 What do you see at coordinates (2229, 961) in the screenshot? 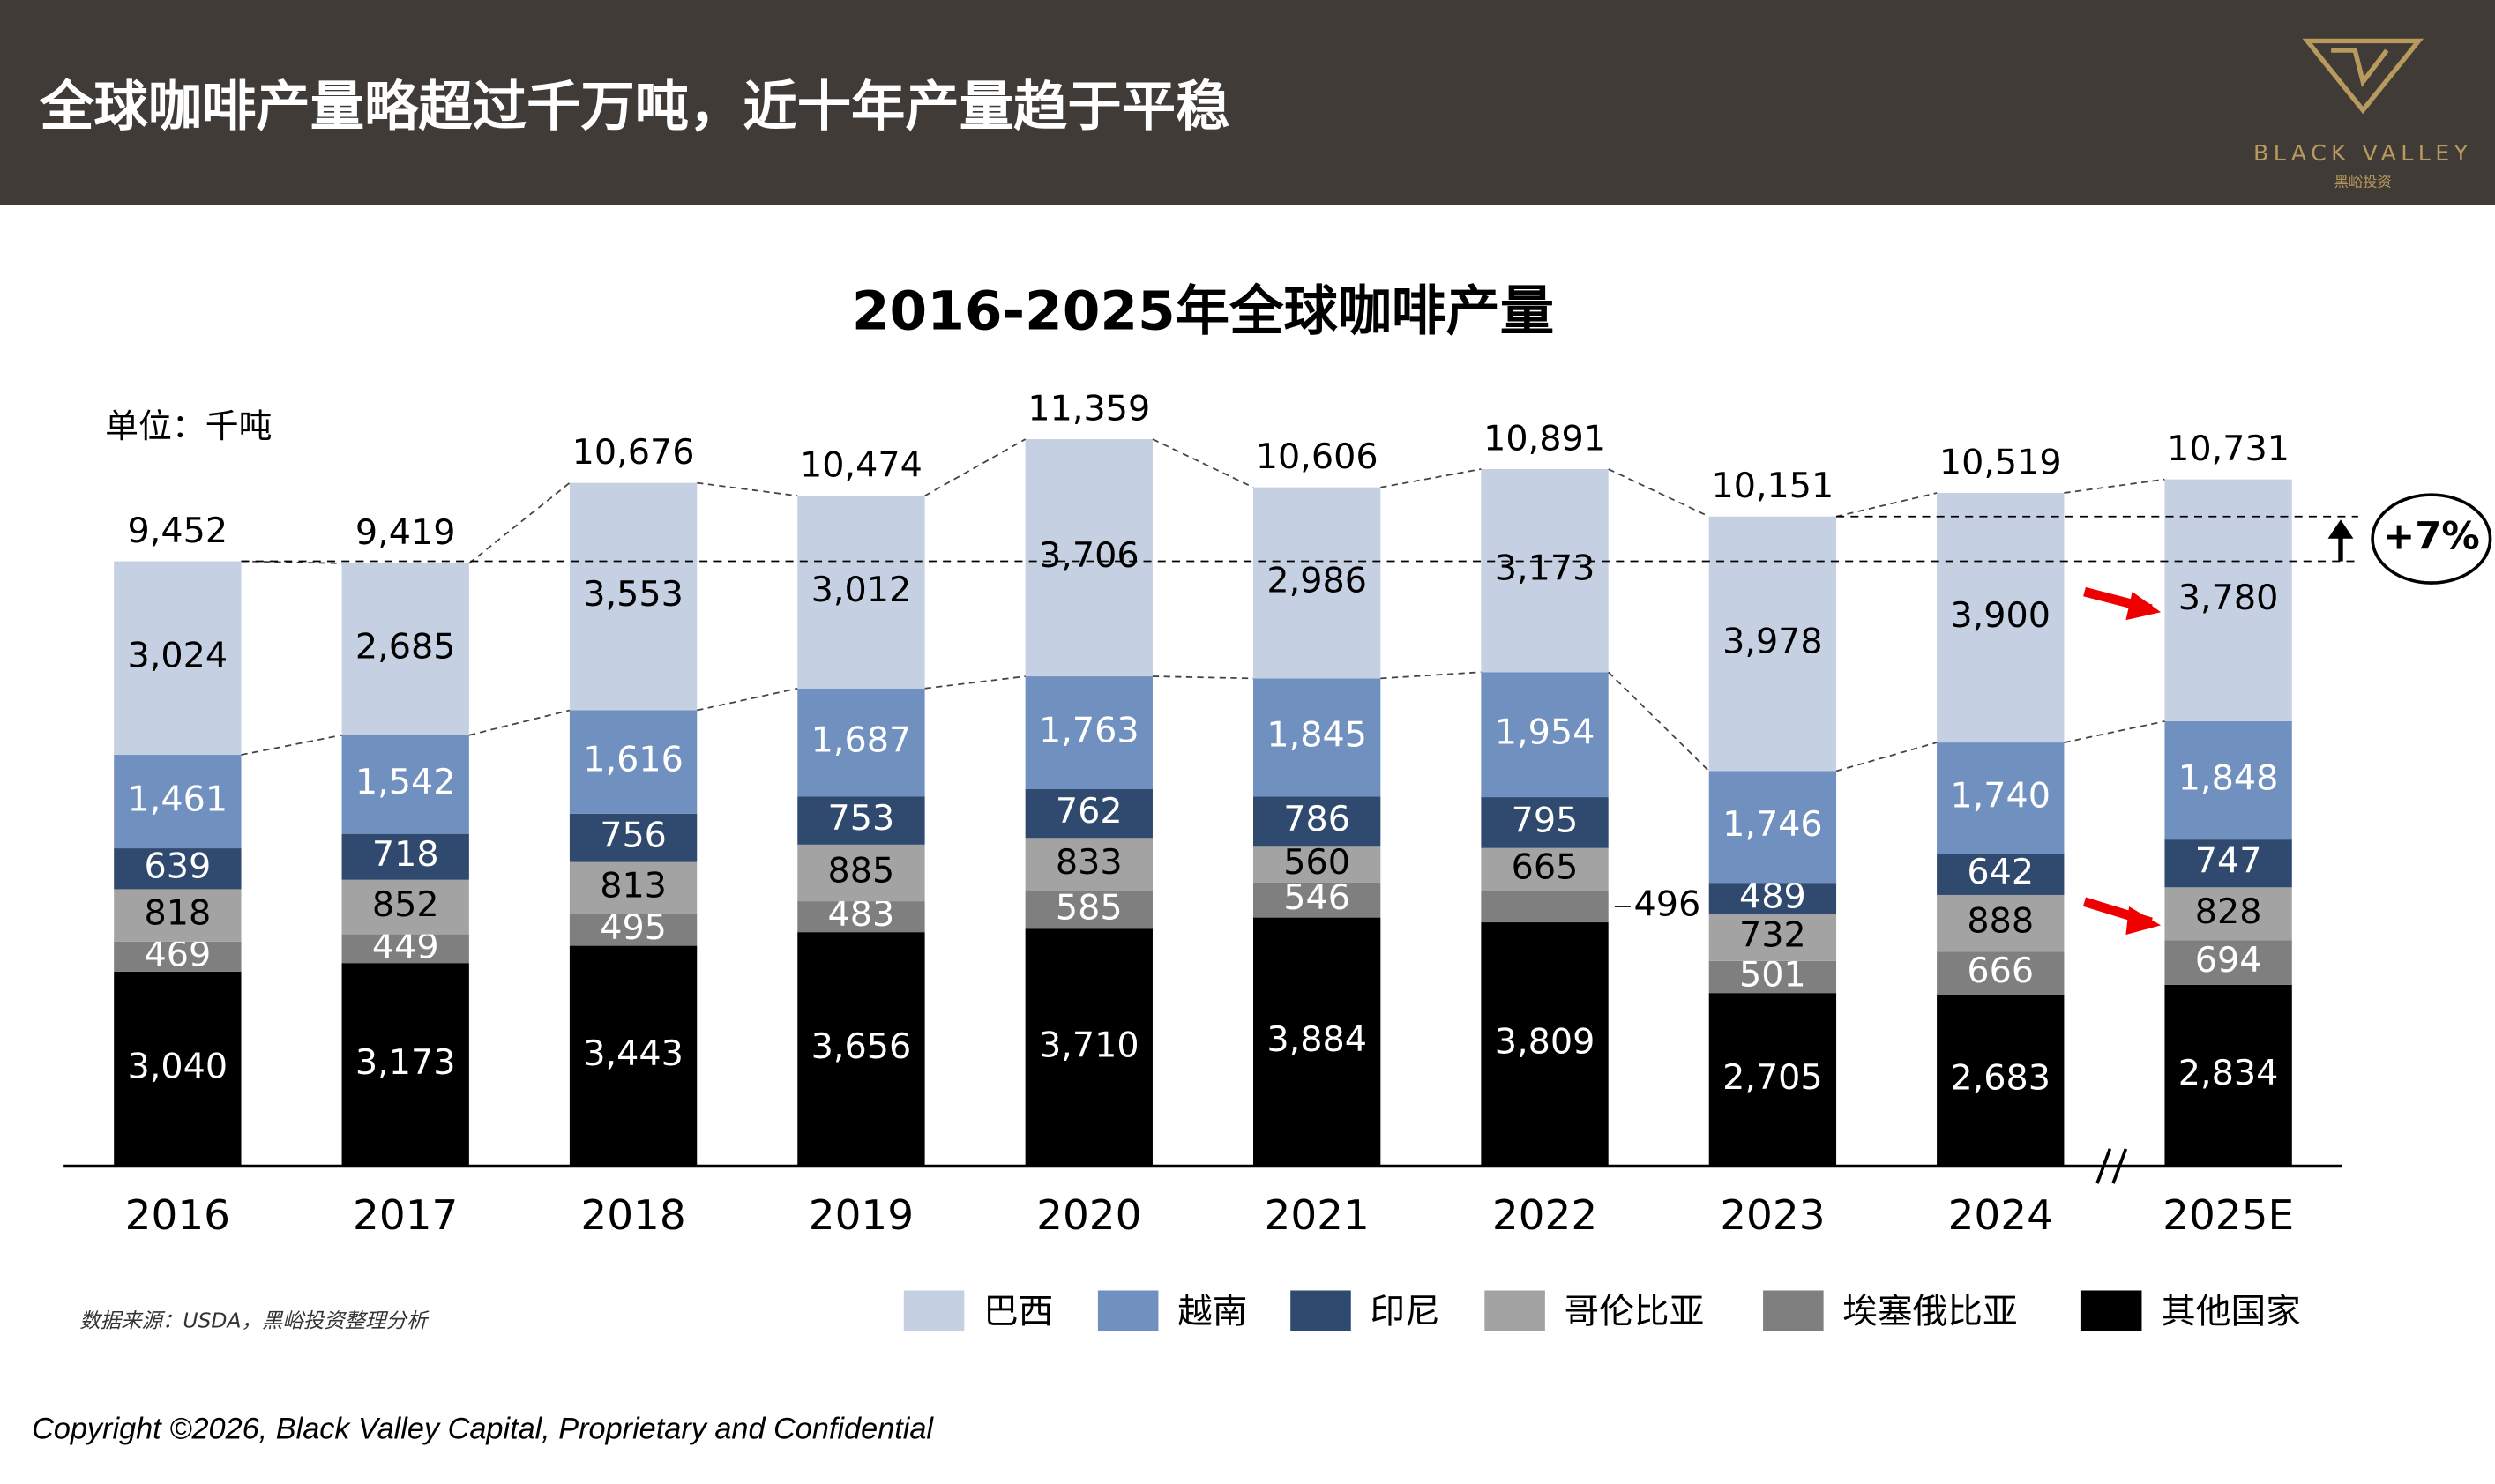
I see `data-label: 694` at bounding box center [2229, 961].